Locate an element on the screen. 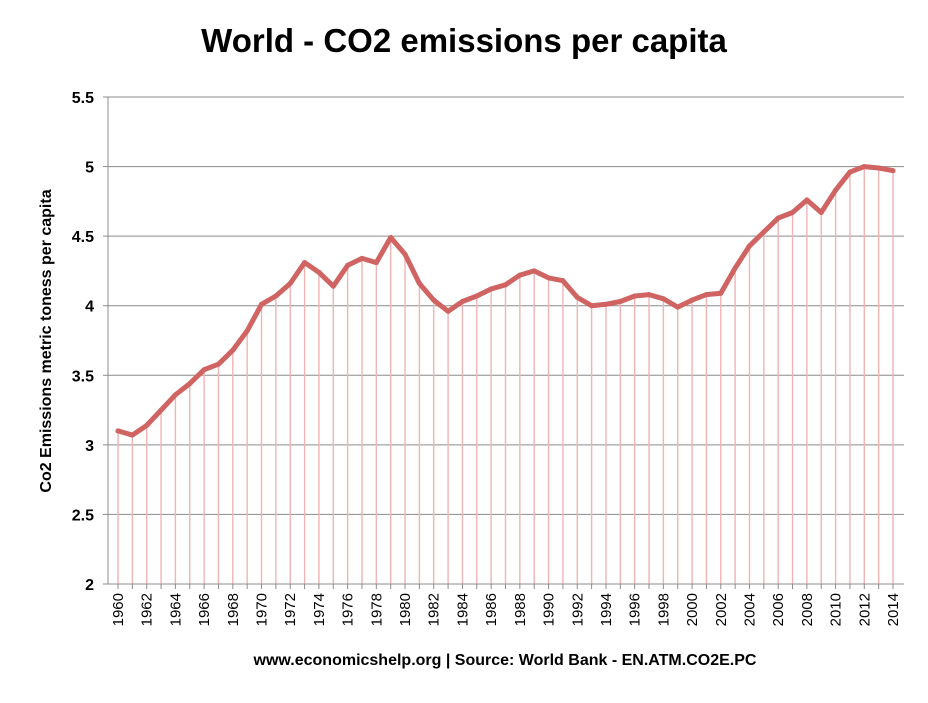  y-tick-label: 4.5 is located at coordinates (83, 237).